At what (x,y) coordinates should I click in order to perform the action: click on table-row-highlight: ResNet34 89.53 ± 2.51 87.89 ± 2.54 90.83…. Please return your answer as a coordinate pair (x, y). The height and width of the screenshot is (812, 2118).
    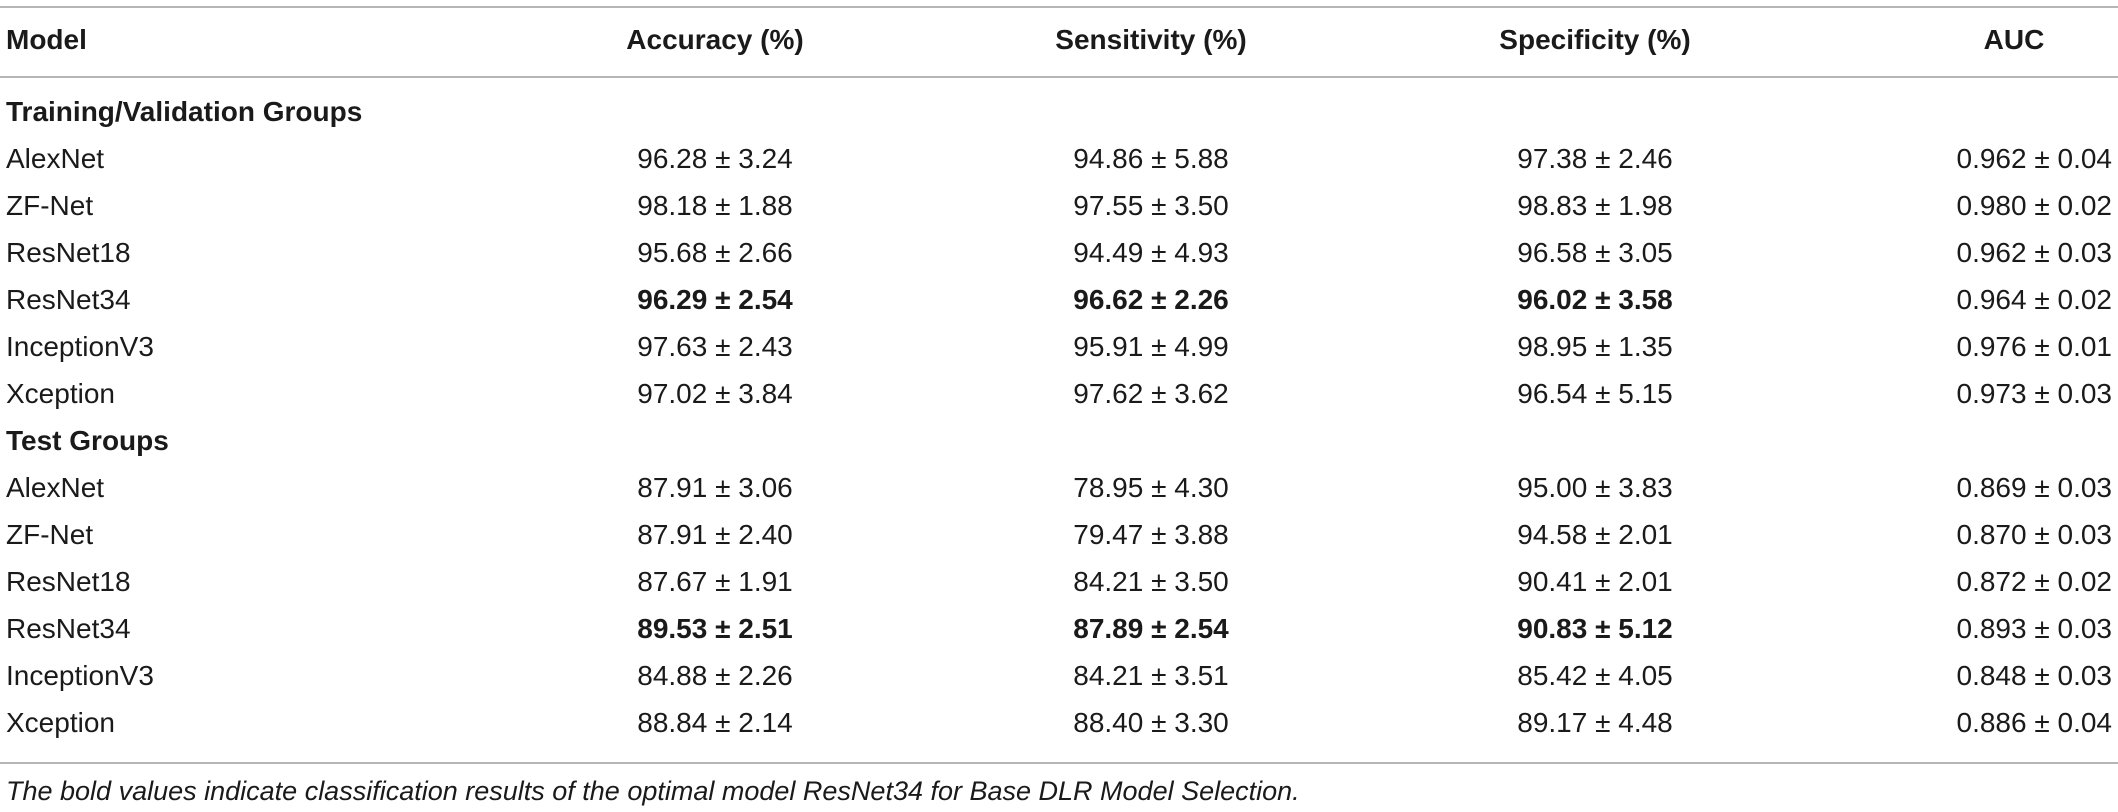
    Looking at the image, I should click on (1059, 628).